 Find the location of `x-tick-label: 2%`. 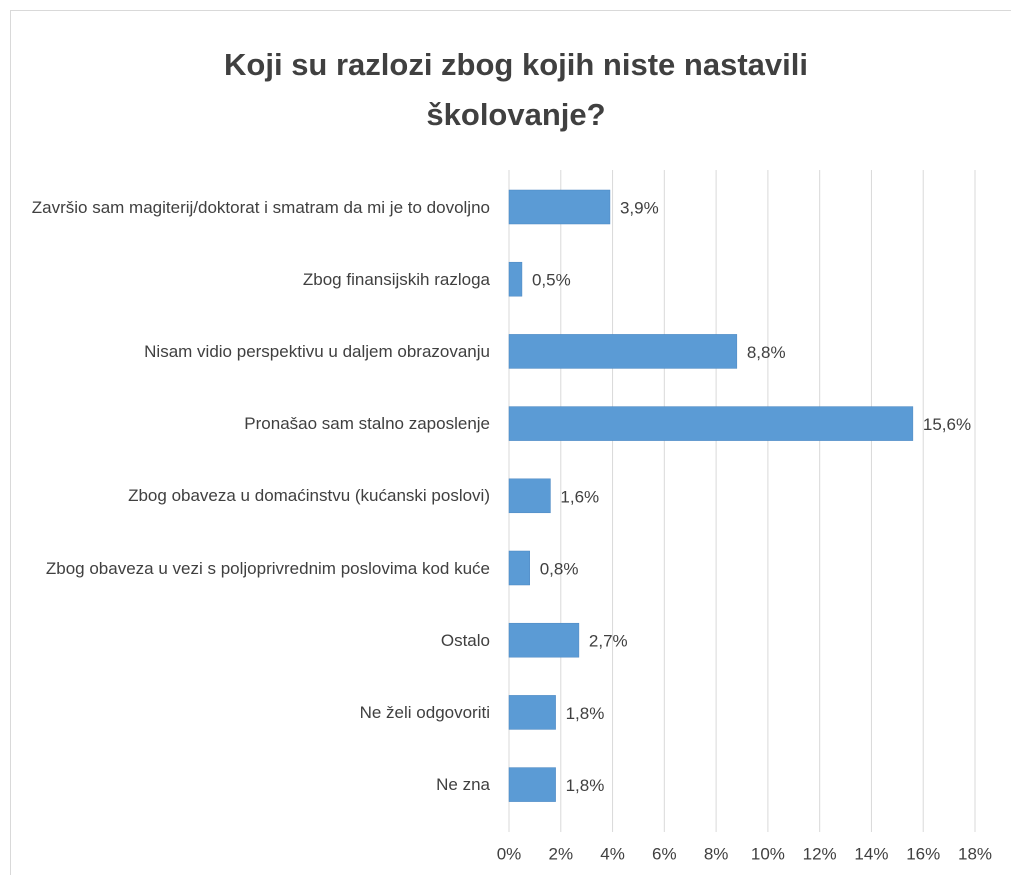

x-tick-label: 2% is located at coordinates (560, 853).